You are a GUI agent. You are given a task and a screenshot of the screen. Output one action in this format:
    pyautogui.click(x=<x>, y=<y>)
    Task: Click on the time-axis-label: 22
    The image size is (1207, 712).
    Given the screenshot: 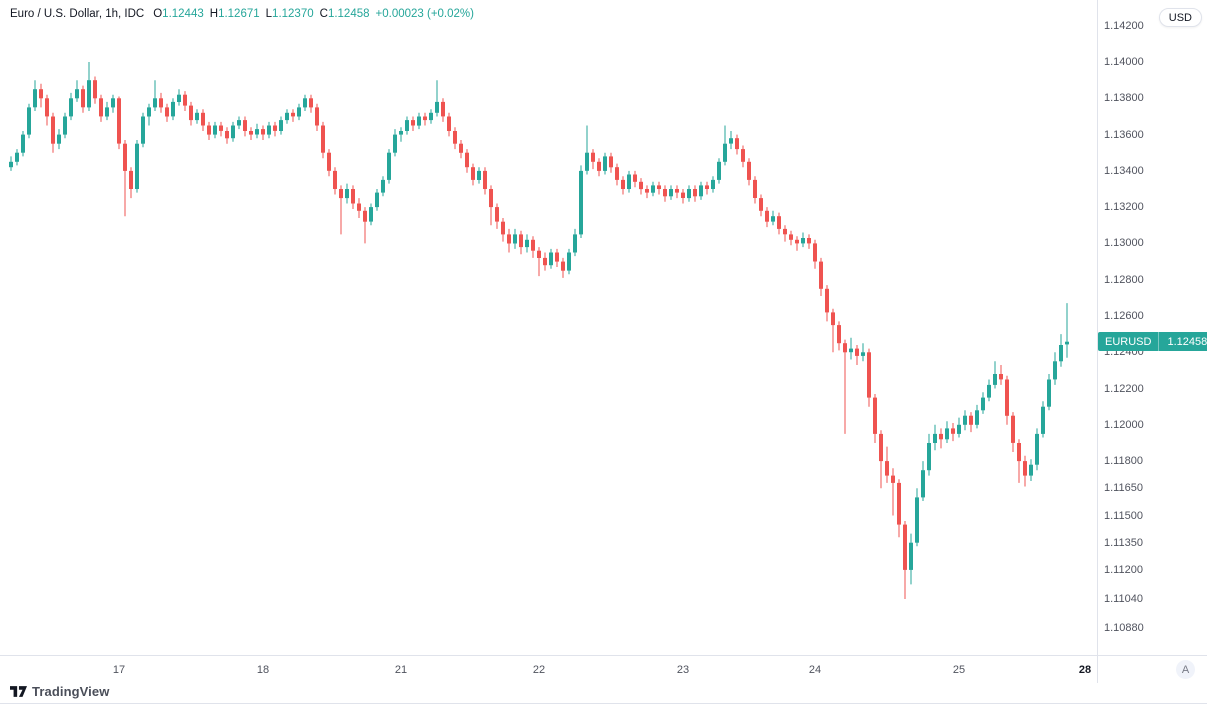 What is the action you would take?
    pyautogui.click(x=539, y=670)
    